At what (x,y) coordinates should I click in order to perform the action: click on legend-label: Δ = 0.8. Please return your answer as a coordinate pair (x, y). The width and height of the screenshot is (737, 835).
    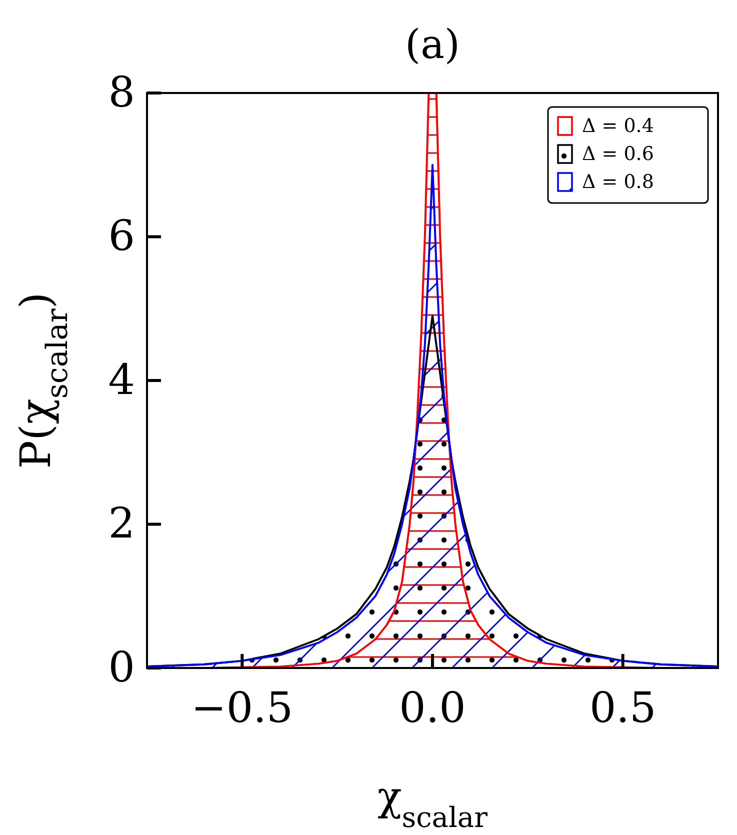
    Looking at the image, I should click on (618, 182).